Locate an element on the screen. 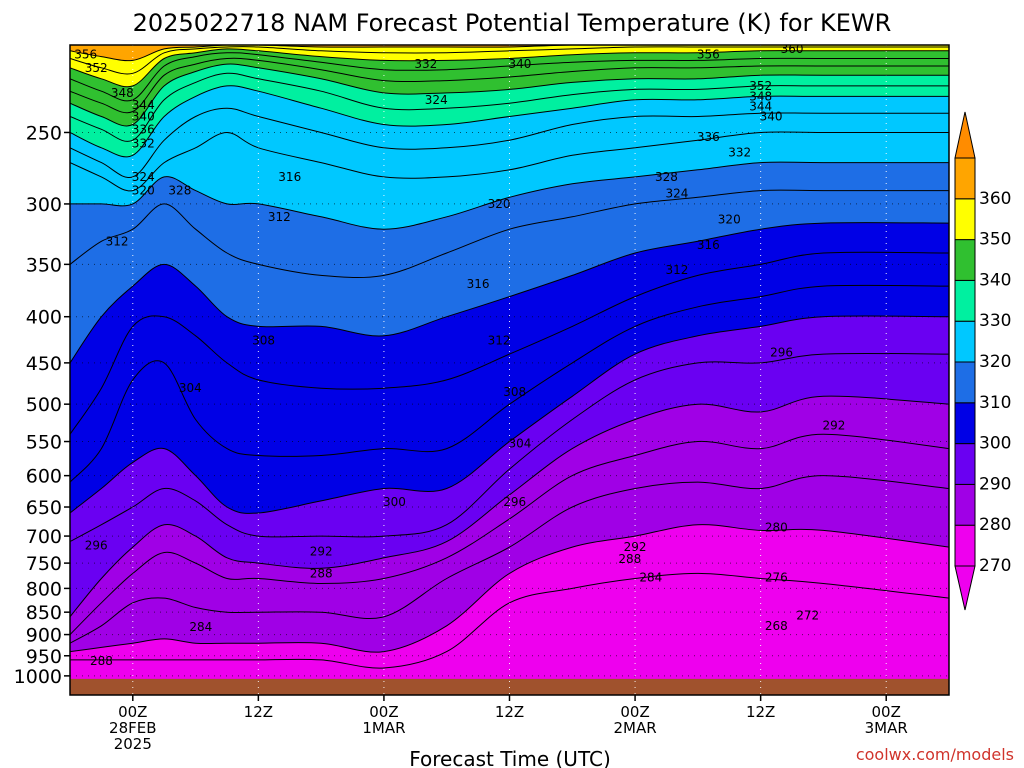  xtick-label-30-0: 00Z is located at coordinates (383, 712).